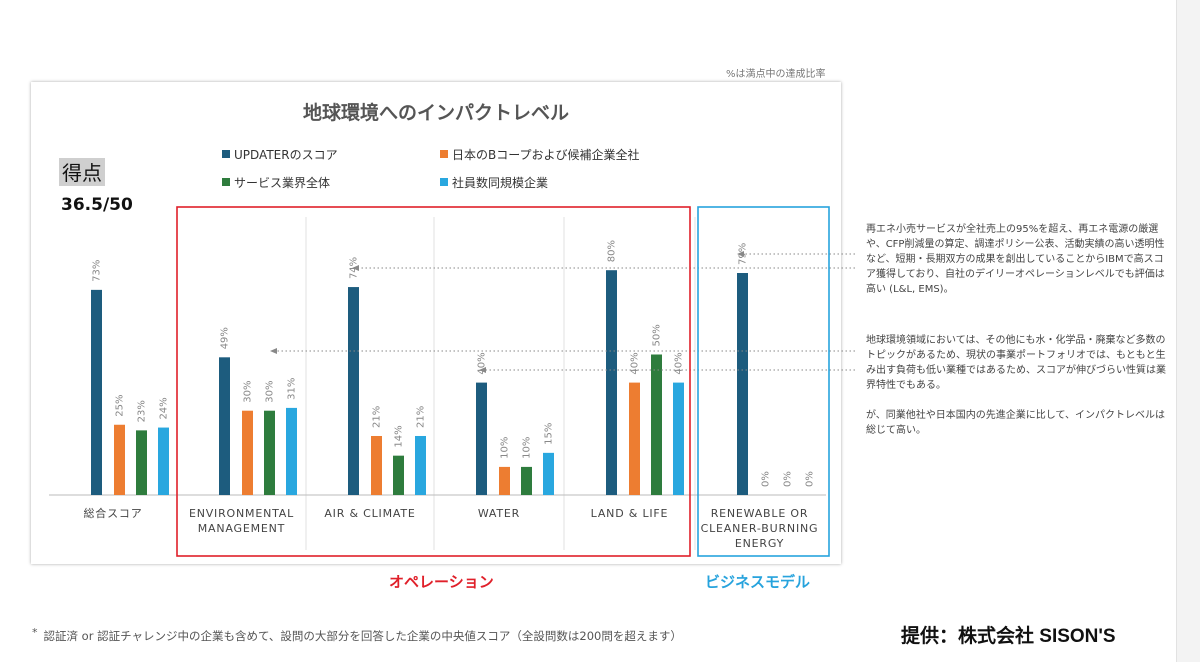 This screenshot has height=662, width=1200. I want to click on category-label: LAND & LIFE, so click(630, 513).